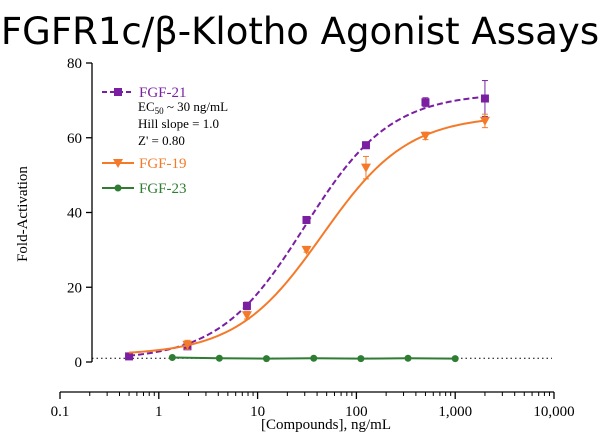  I want to click on y-tick-label: 80, so click(74, 64).